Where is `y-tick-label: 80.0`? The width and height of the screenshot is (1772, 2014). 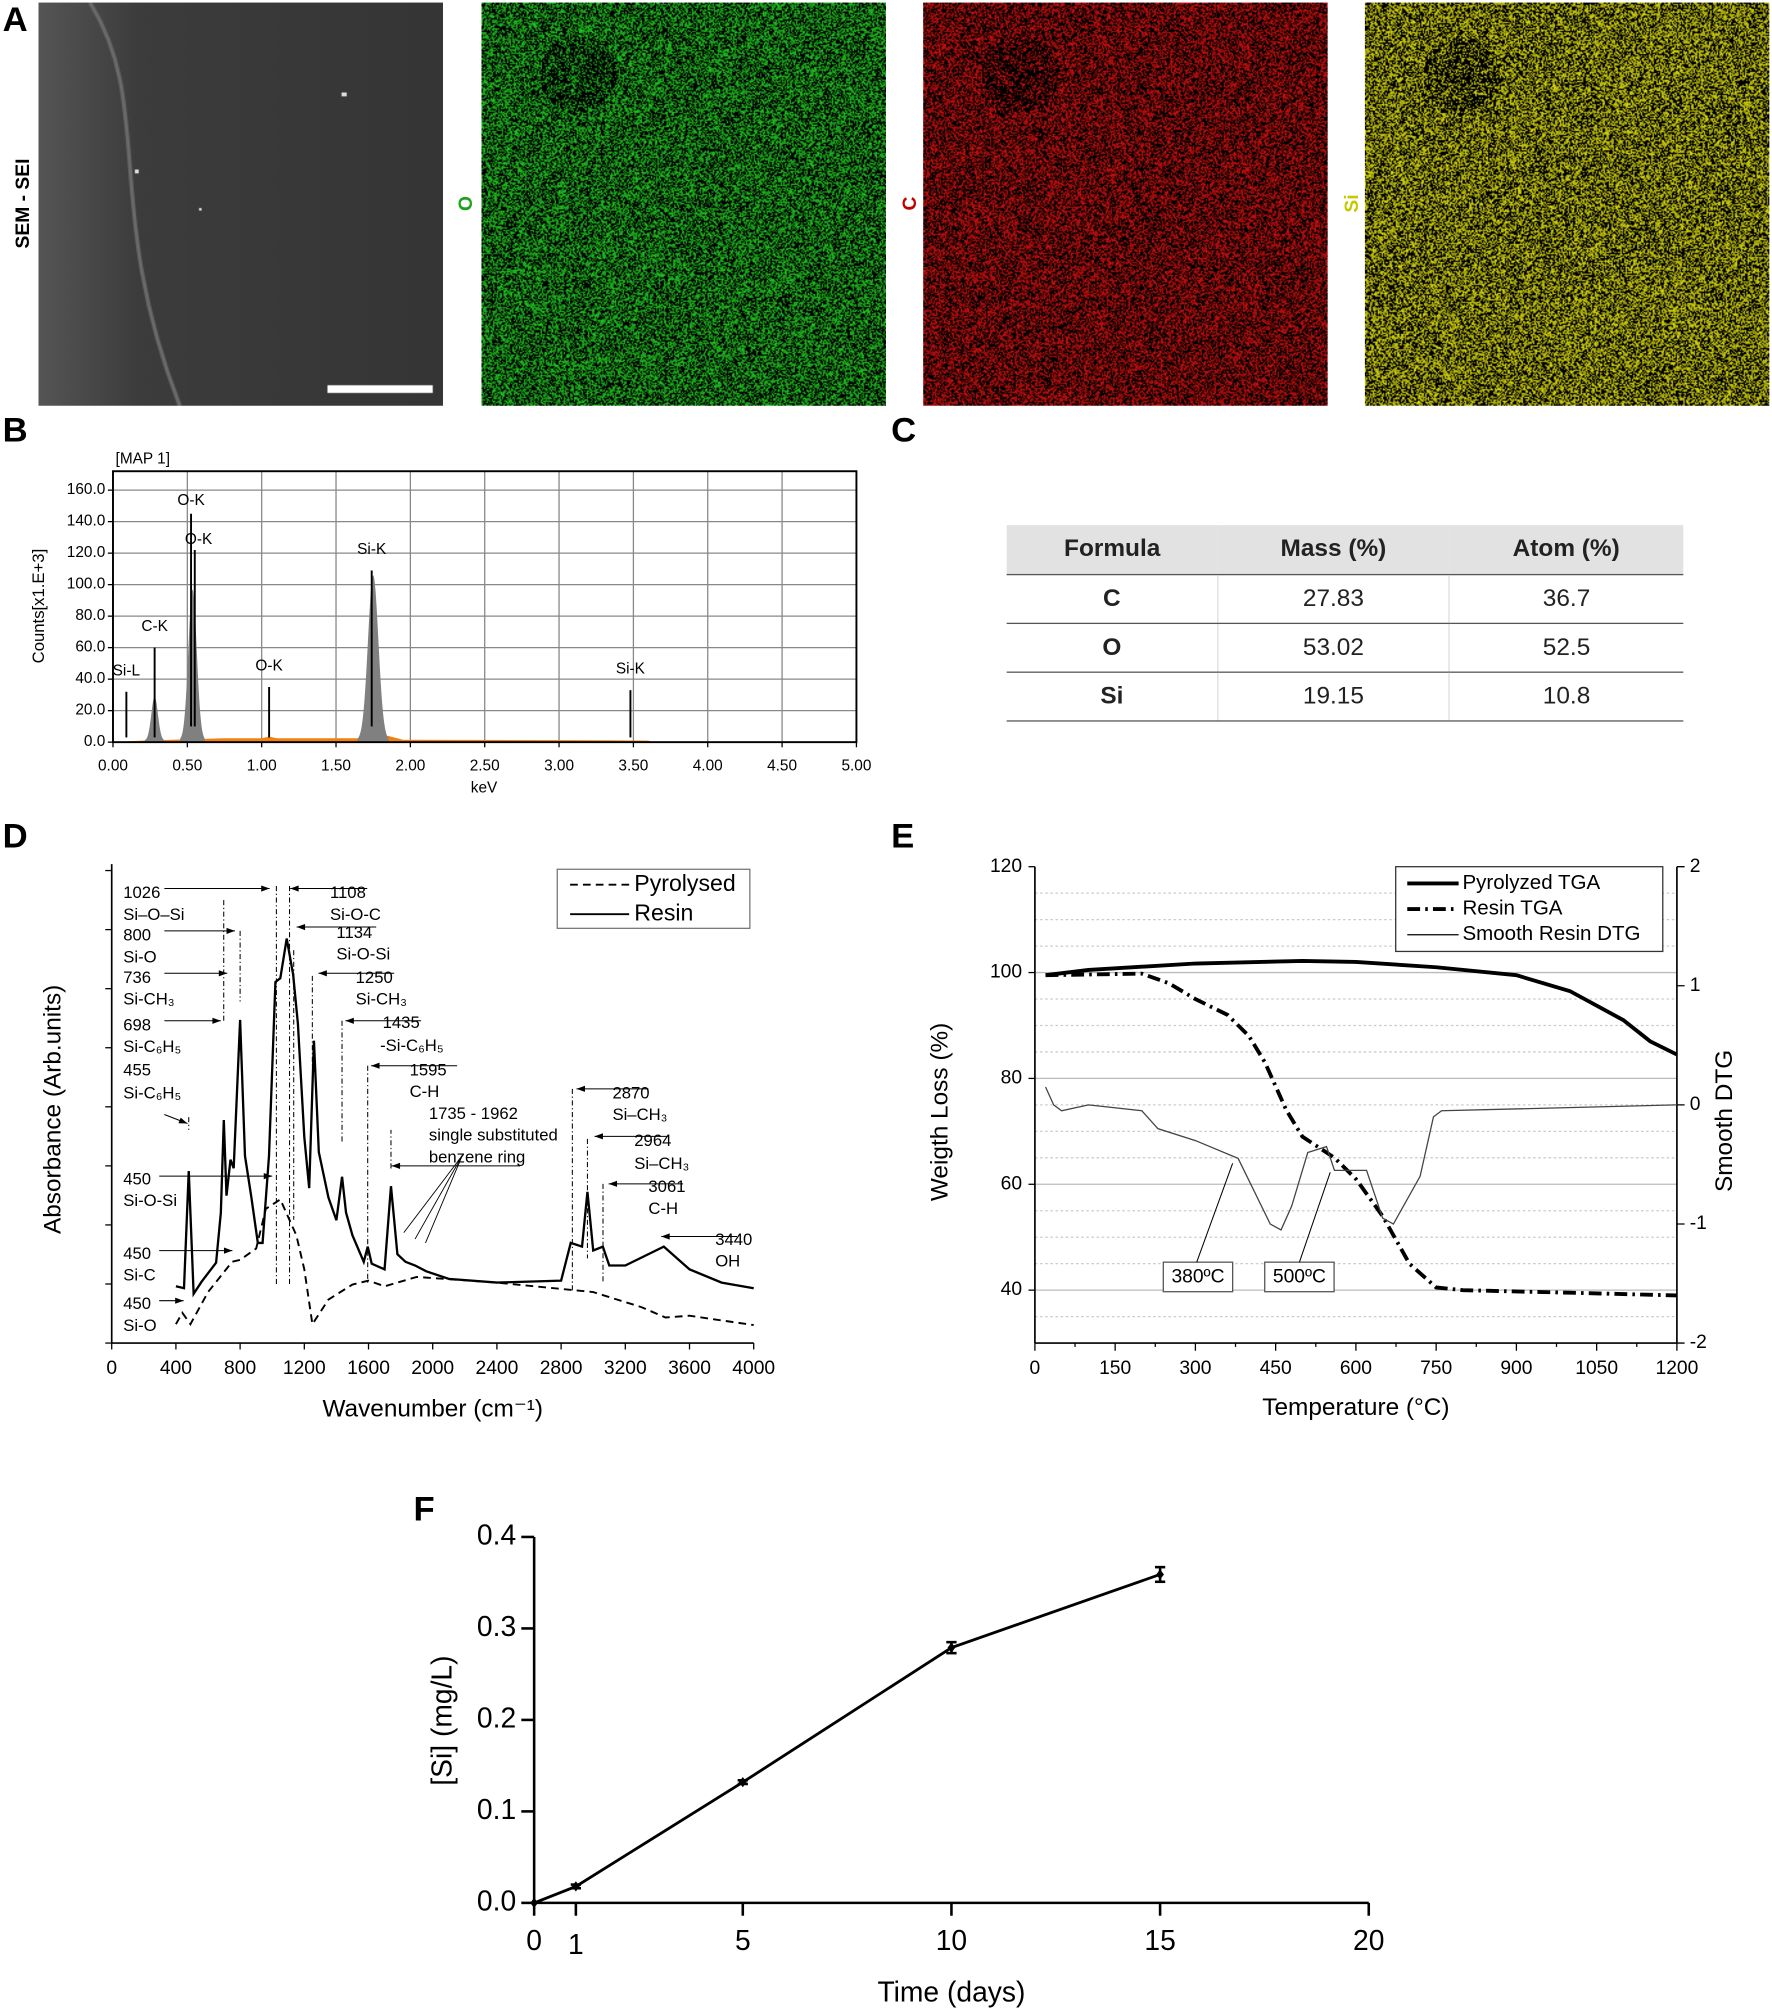 y-tick-label: 80.0 is located at coordinates (90, 615).